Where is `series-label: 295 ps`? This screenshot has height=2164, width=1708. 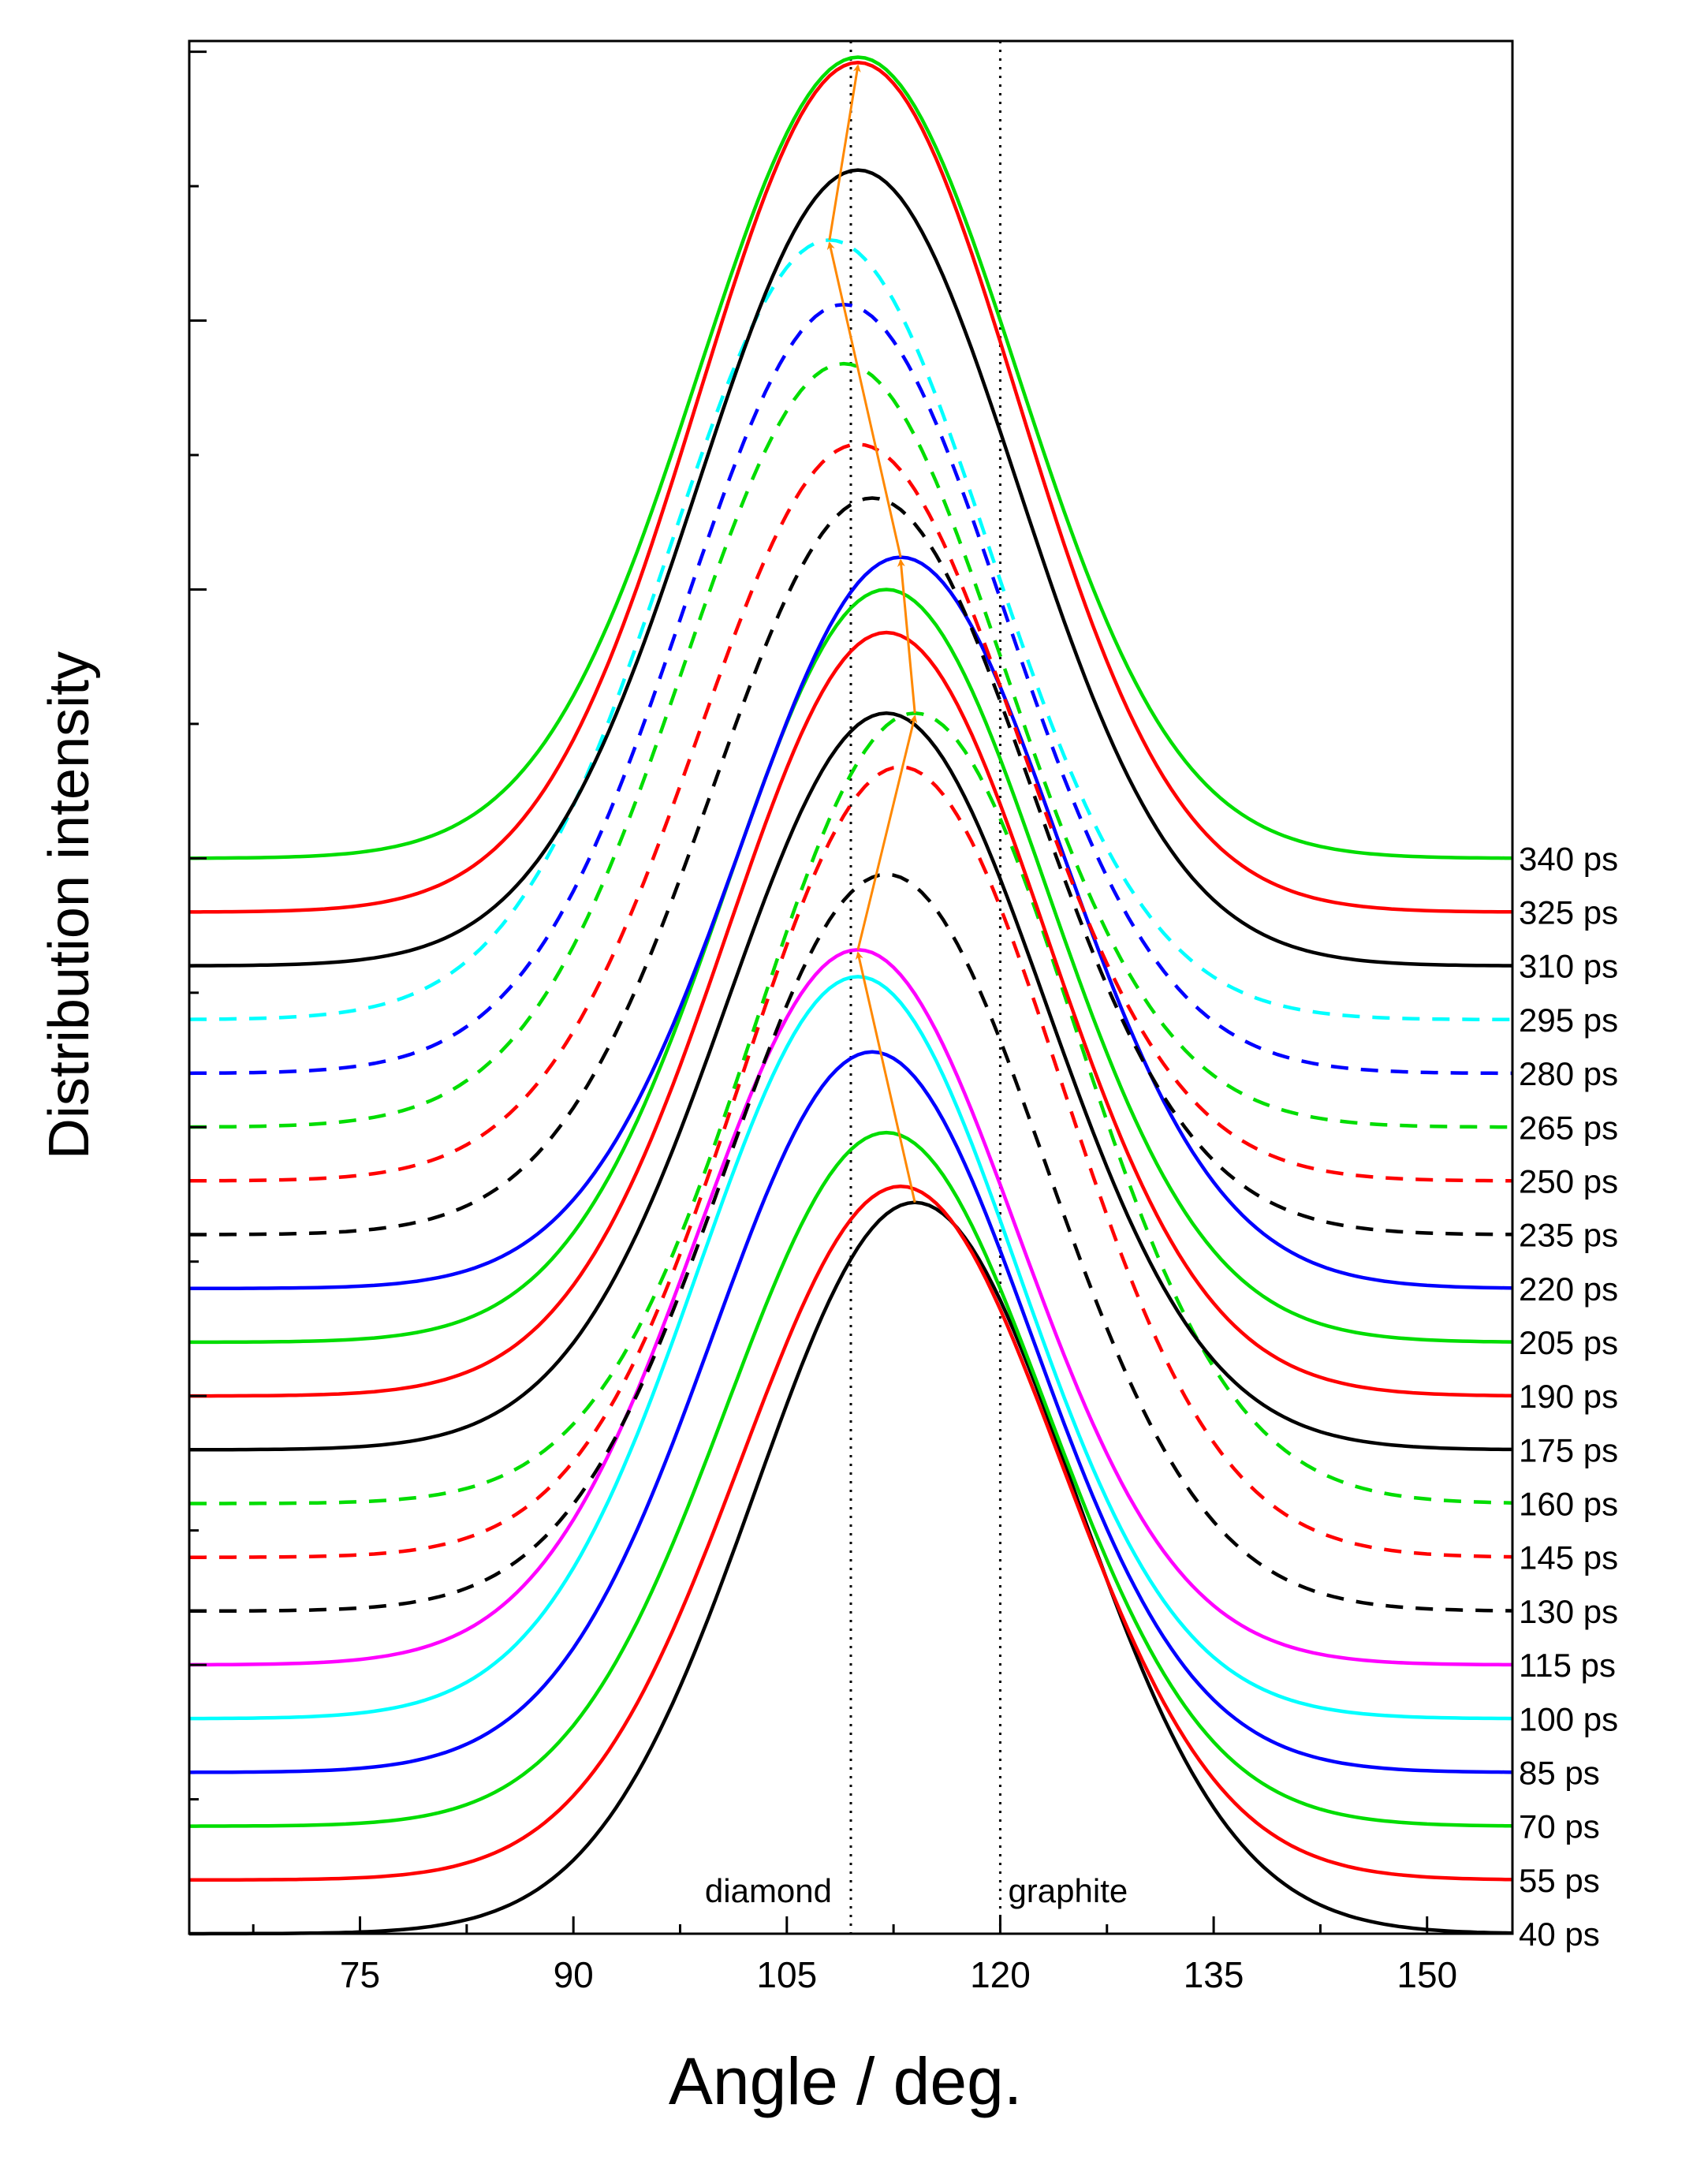
series-label: 295 ps is located at coordinates (1568, 1020).